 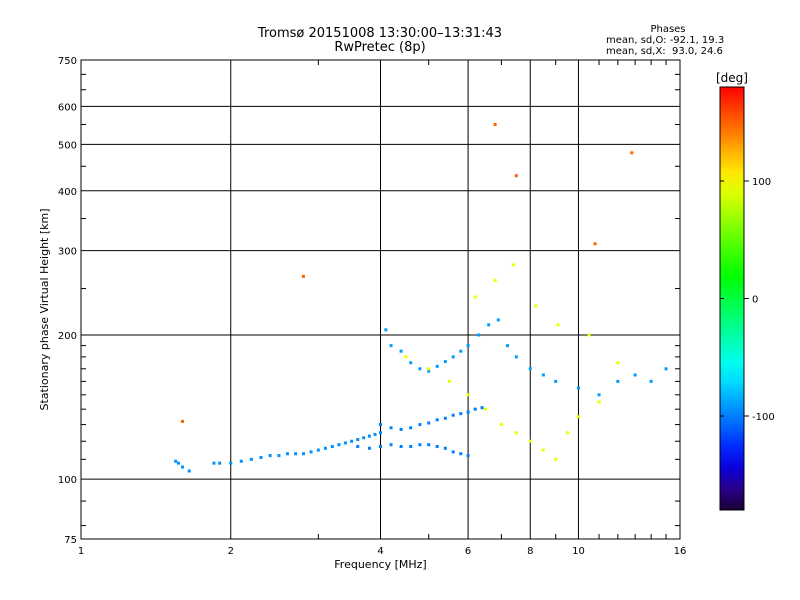 What do you see at coordinates (668, 29) in the screenshot?
I see `phase-stats-title: Phases` at bounding box center [668, 29].